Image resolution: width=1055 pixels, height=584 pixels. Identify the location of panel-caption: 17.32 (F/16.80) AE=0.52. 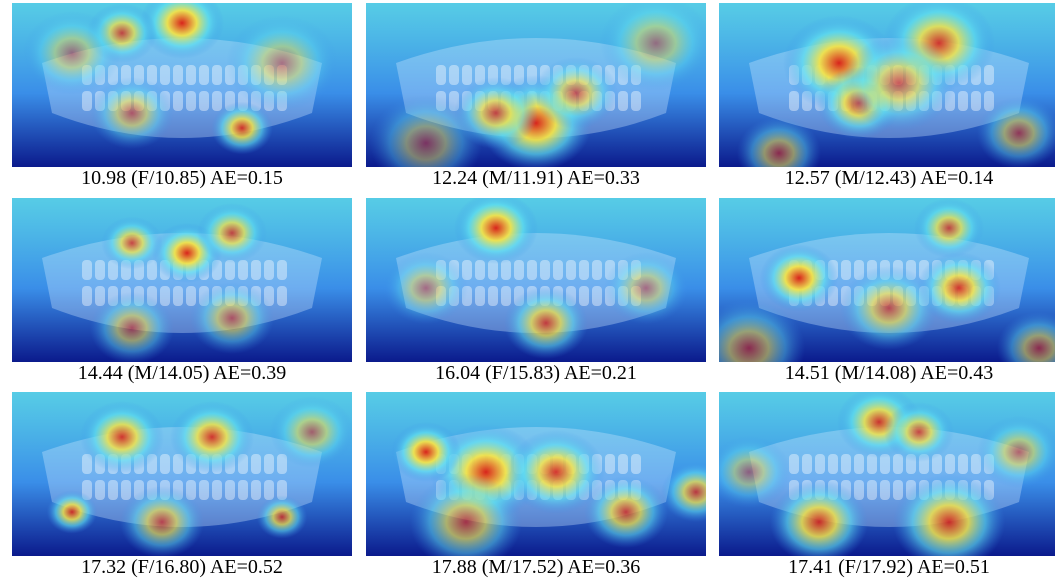
(182, 567).